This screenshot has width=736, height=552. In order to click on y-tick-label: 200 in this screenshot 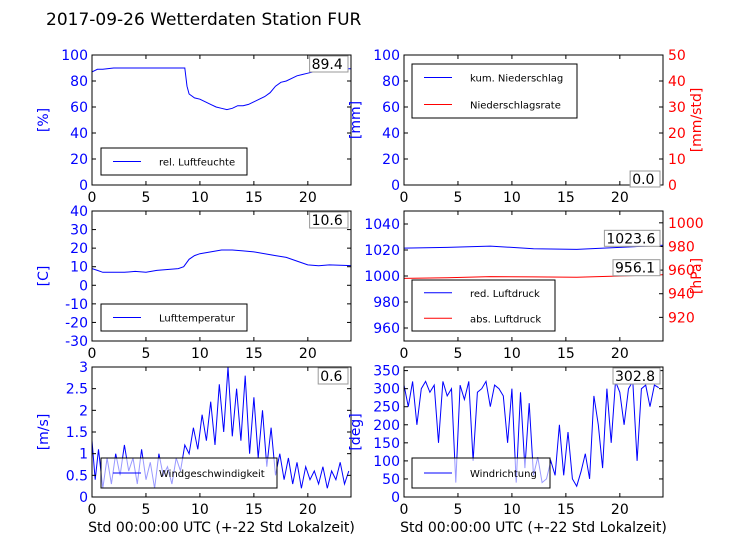, I will do `click(386, 426)`.